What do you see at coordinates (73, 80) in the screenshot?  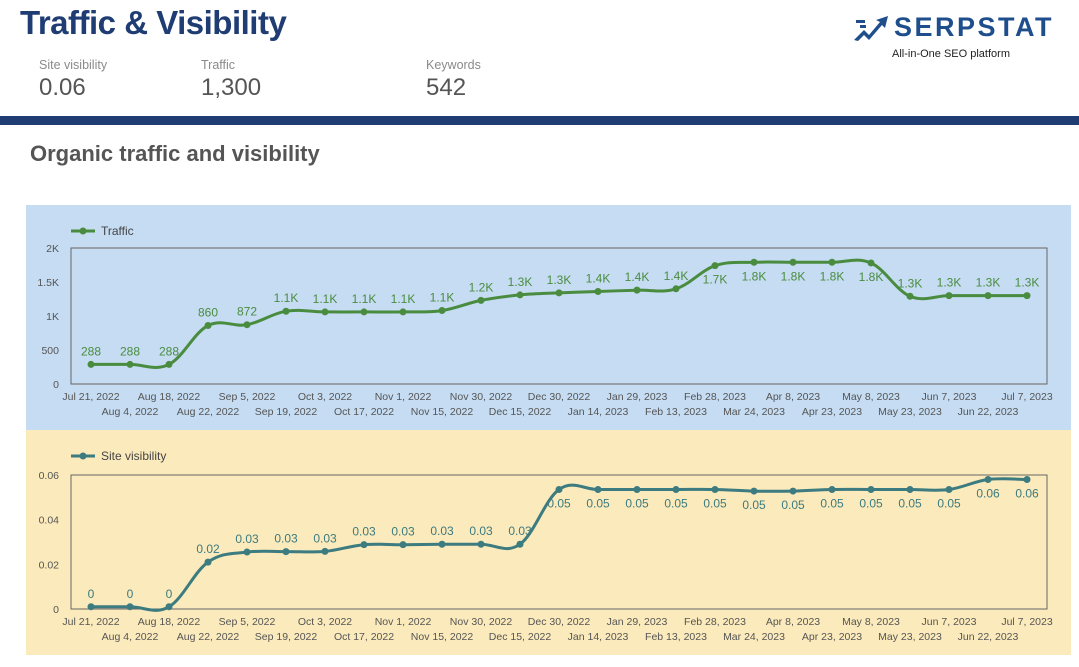 I see `kpi-site-visibility: Site visibility 0.06` at bounding box center [73, 80].